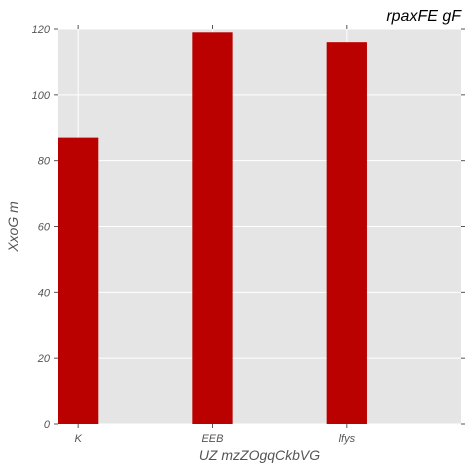 The width and height of the screenshot is (472, 472). I want to click on y-tick-label: 120, so click(41, 30).